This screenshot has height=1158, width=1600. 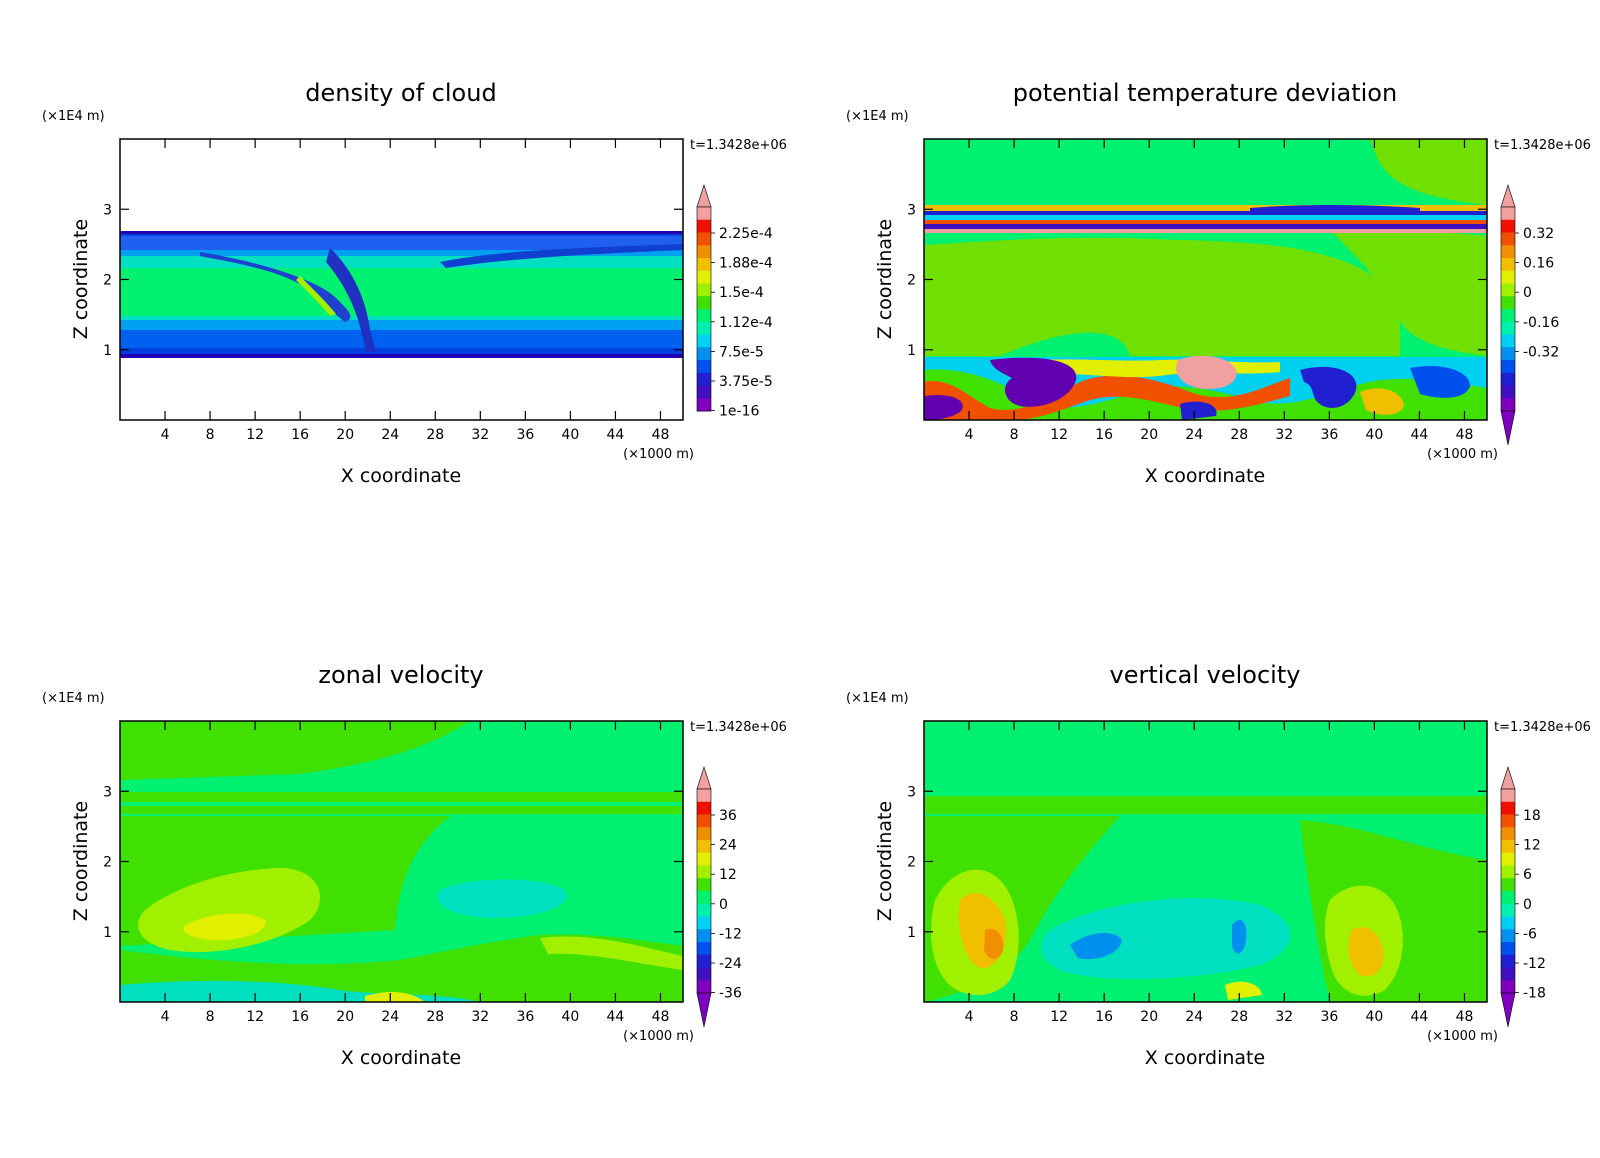 I want to click on x-tick-label: 8, so click(x=1014, y=435).